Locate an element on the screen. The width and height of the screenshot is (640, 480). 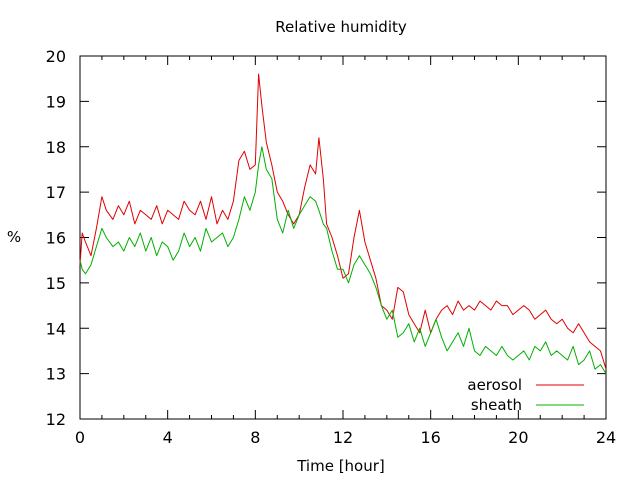
chart-title: Relative humidity is located at coordinates (341, 27).